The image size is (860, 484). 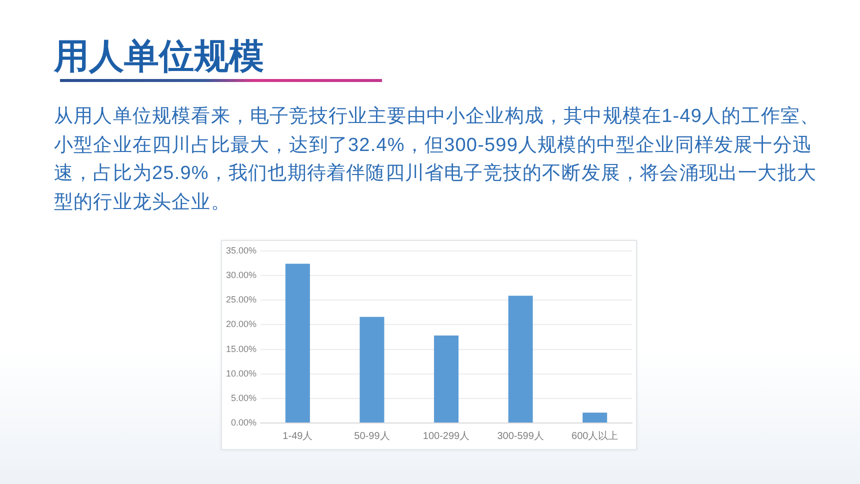 What do you see at coordinates (241, 275) in the screenshot?
I see `y-tick-label: 30.00%` at bounding box center [241, 275].